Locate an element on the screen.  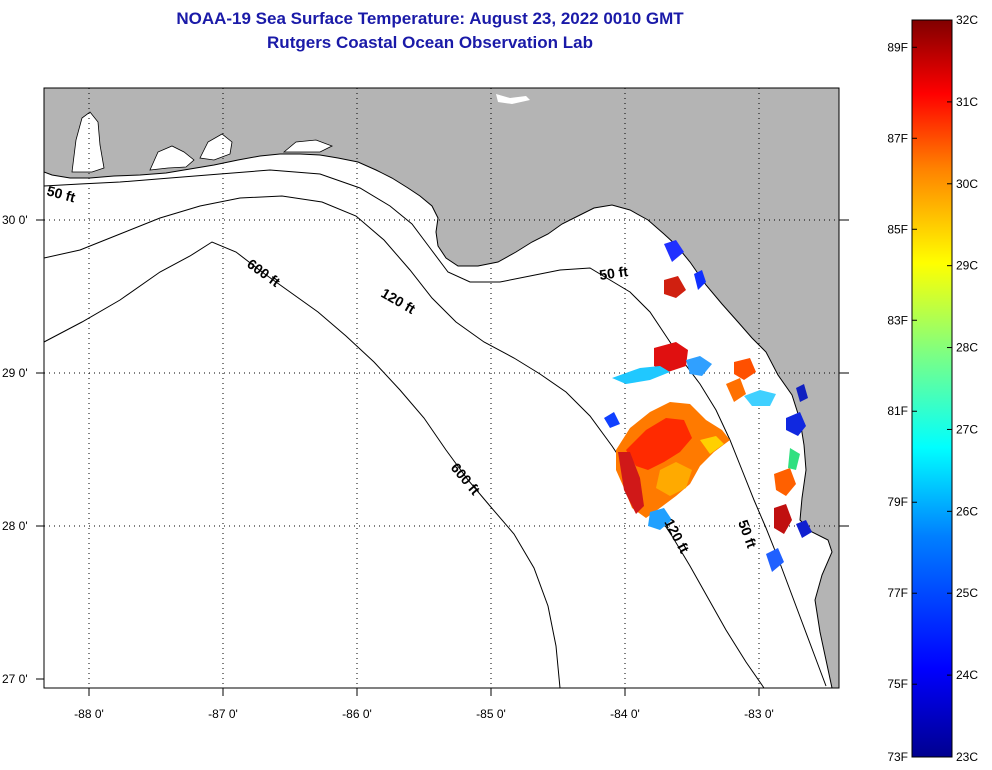
lon-label: -86 0' is located at coordinates (357, 714).